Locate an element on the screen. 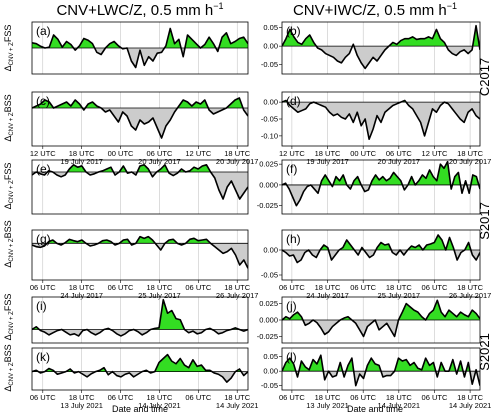  panel-label: (d) is located at coordinates (293, 101).